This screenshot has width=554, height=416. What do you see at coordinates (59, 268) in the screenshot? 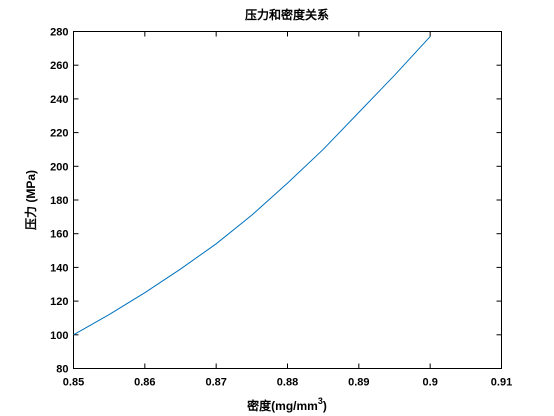
I see `y-tick-label: 140` at bounding box center [59, 268].